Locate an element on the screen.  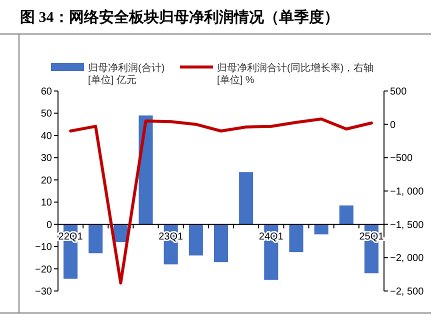
y-tick-label: 60 is located at coordinates (46, 92).